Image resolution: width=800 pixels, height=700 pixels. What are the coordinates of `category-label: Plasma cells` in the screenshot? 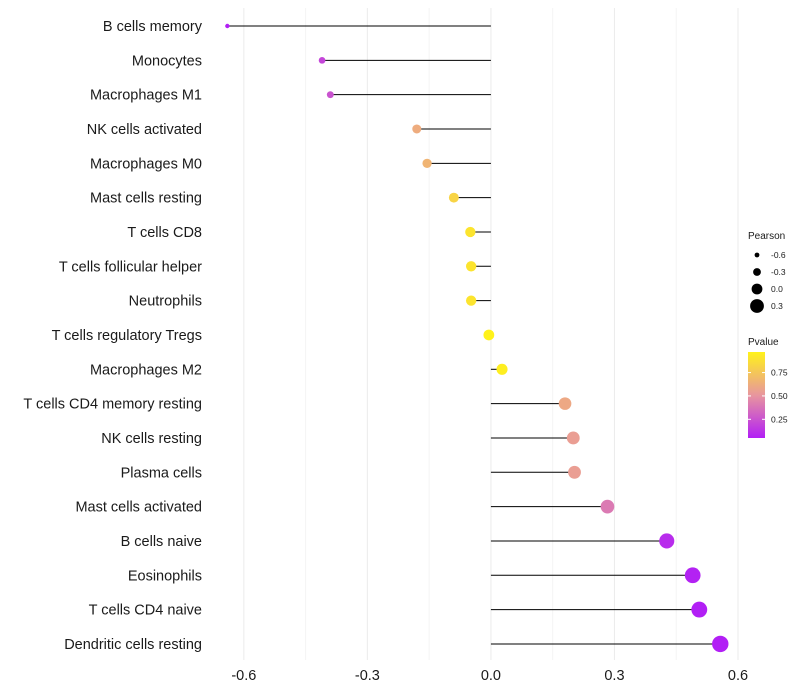 It's located at (161, 473).